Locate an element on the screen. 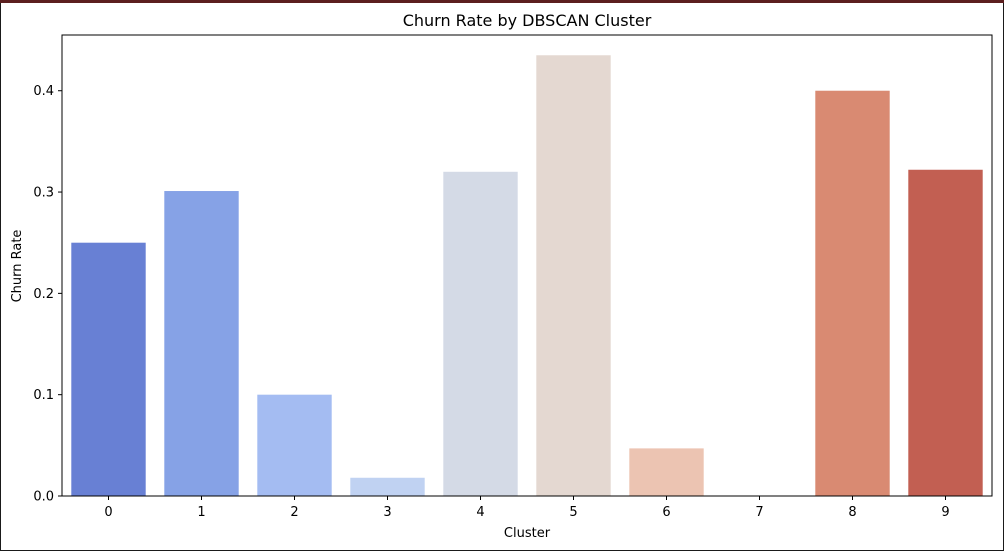  y-tick-label: 0.3 is located at coordinates (43, 193).